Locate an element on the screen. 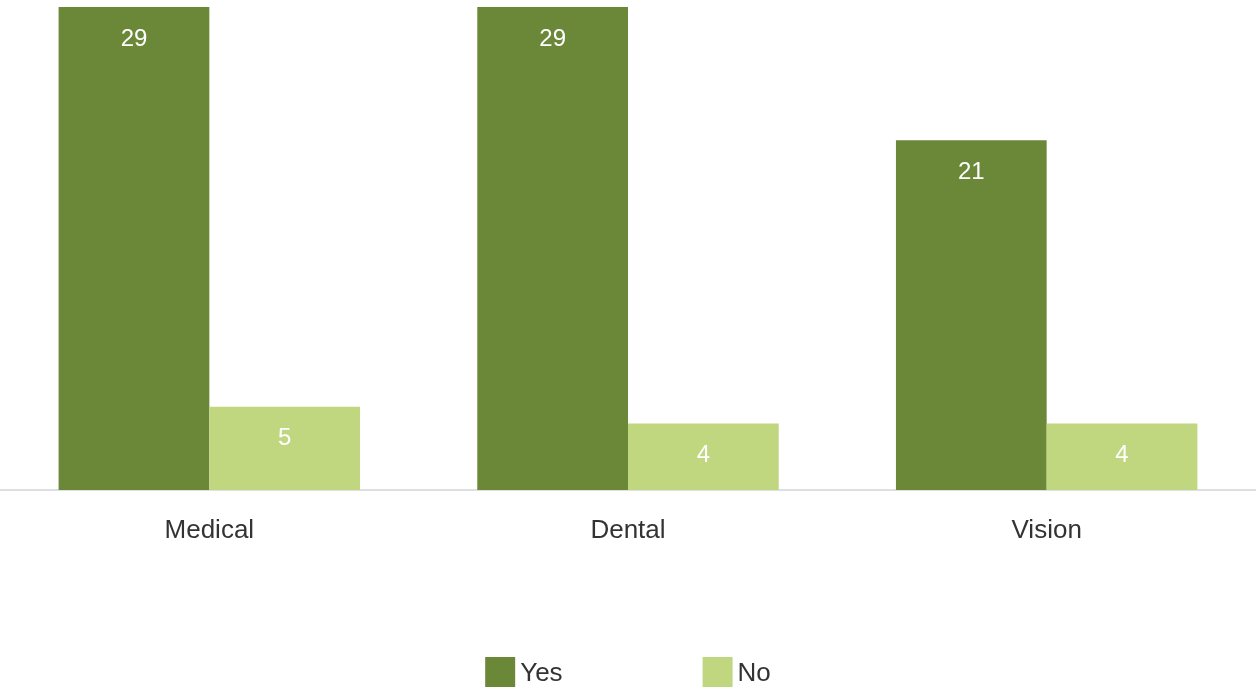 The width and height of the screenshot is (1256, 694). x-tick-label: Medical is located at coordinates (209, 529).